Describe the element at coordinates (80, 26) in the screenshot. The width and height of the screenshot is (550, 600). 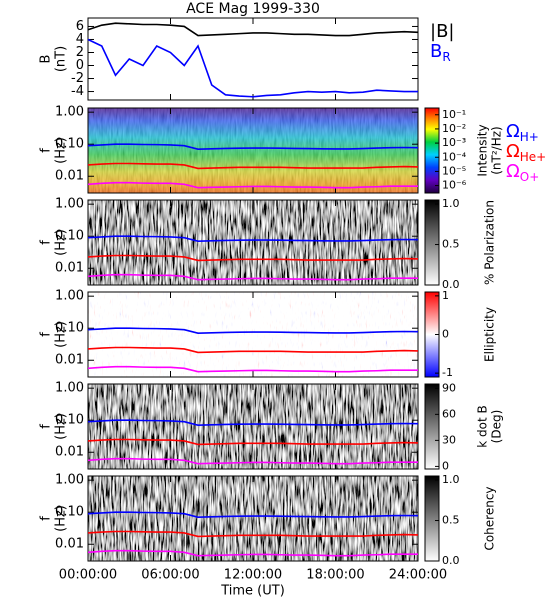
I see `y-tick-label: 6` at that location.